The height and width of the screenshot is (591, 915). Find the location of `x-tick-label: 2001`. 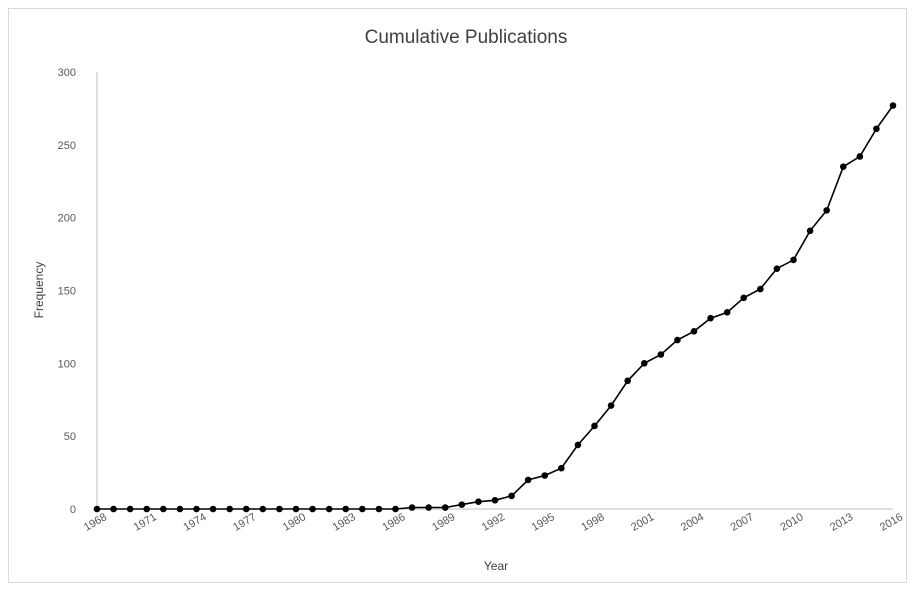

x-tick-label: 2001 is located at coordinates (642, 522).